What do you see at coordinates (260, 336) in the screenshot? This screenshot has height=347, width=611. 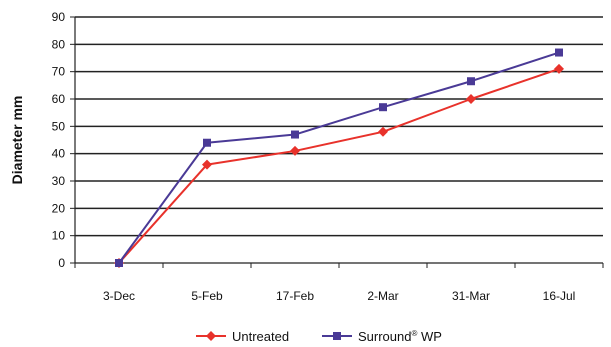 I see `legend-label-untreated: Untreated` at bounding box center [260, 336].